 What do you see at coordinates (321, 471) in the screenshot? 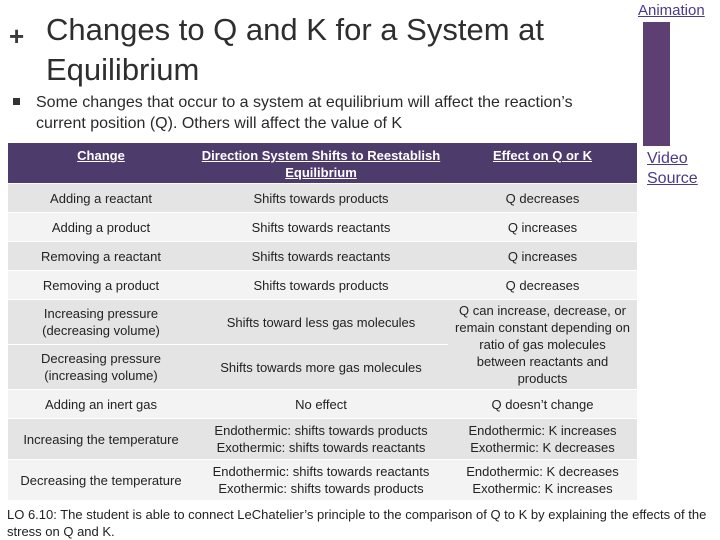
I see `direction-endothermic: Endothermic: shifts towards reactants` at bounding box center [321, 471].